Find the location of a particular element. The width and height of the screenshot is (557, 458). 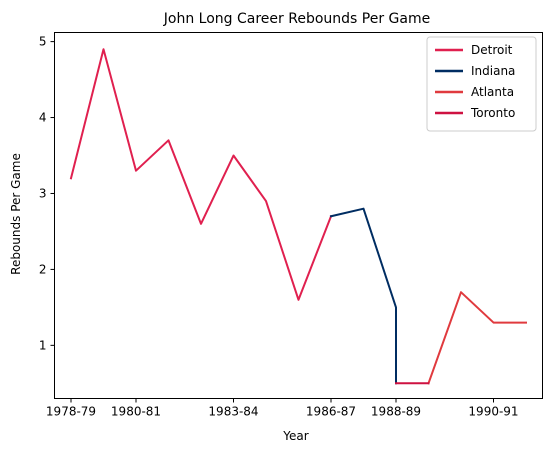

chart-title: John Long Career Rebounds Per Game is located at coordinates (296, 19).